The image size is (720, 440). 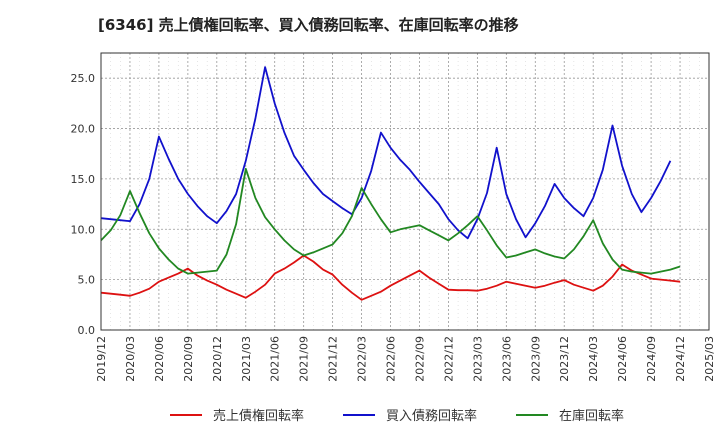 I want to click on legend: 売上債権回転率 買入債務回転率 在庫回転率, so click(x=397, y=416).